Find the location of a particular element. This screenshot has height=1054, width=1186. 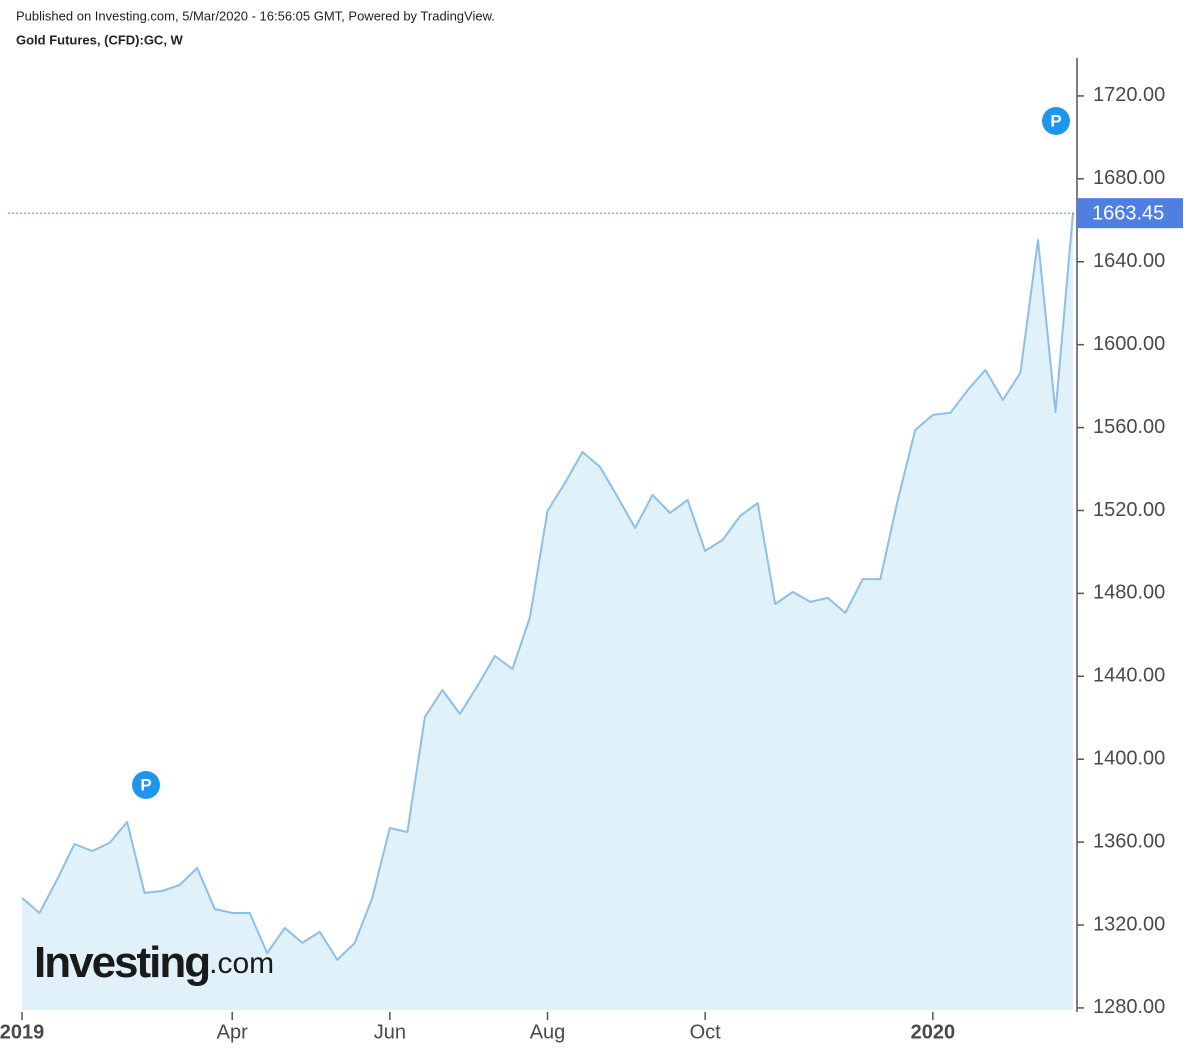

y-tick-label: 1360.00 is located at coordinates (1129, 841).